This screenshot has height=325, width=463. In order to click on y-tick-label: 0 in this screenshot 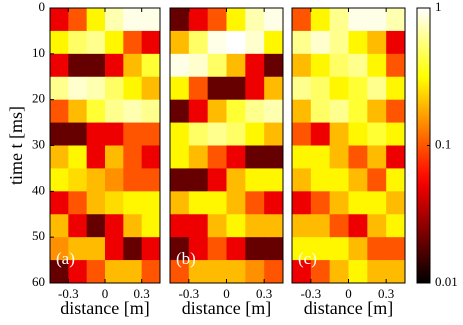, I will do `click(42, 7)`.